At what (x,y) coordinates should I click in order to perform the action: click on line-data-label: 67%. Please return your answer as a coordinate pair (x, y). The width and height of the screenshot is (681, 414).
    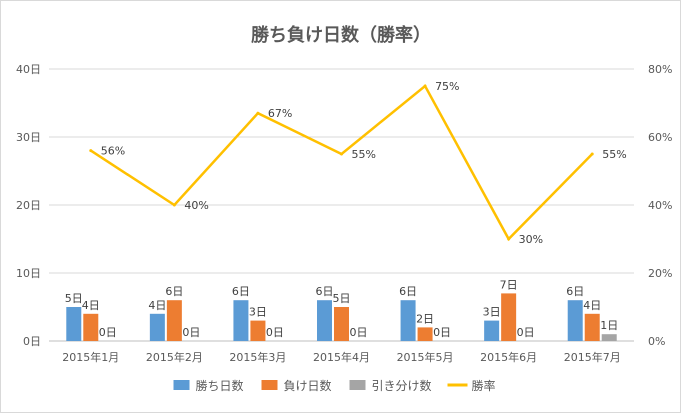
    Looking at the image, I should click on (280, 113).